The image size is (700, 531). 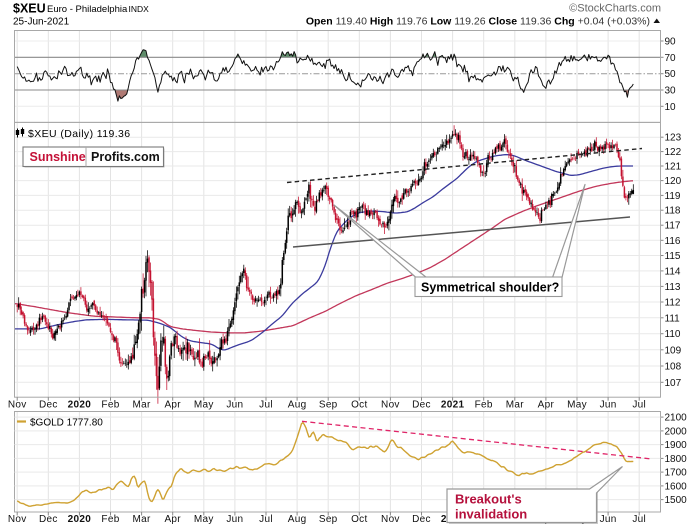 I want to click on svg-text: 112, so click(x=673, y=303).